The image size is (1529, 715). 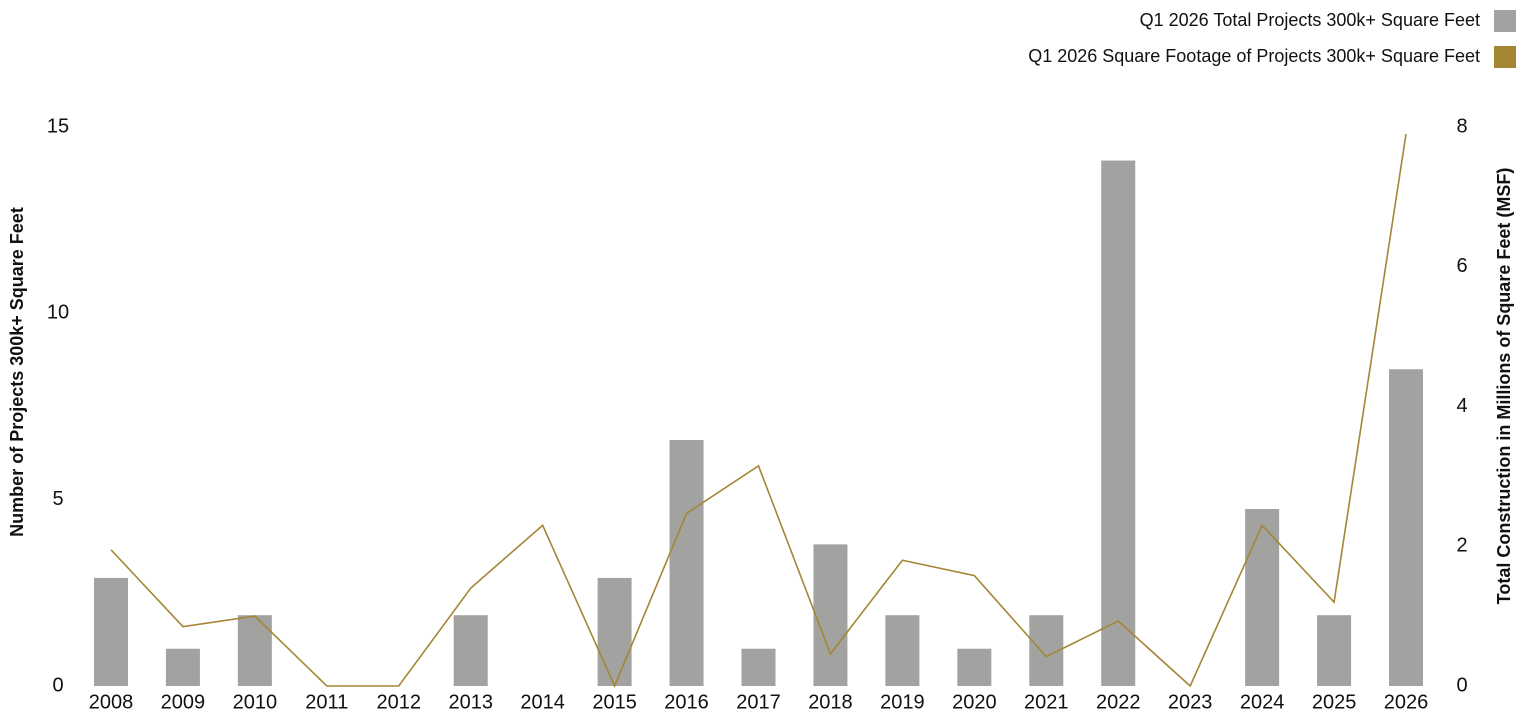 What do you see at coordinates (1461, 406) in the screenshot?
I see `y2-tick-label: 4` at bounding box center [1461, 406].